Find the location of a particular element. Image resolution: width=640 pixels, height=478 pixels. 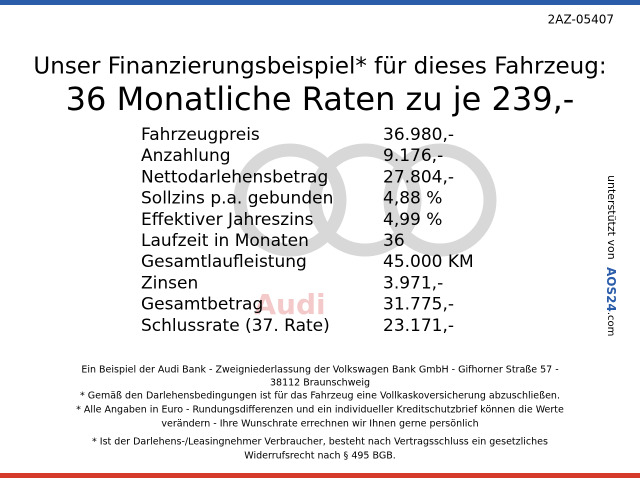

row-label: Nettodarlehensbetrag is located at coordinates (234, 177).